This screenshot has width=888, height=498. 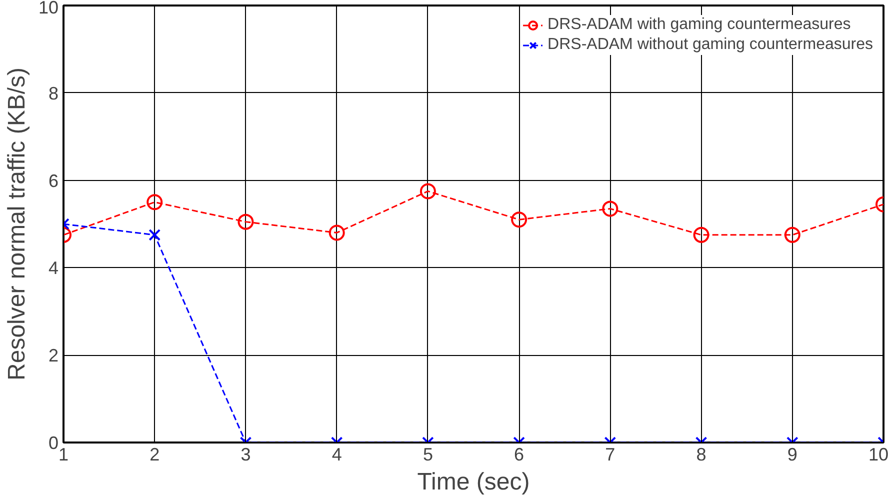 What do you see at coordinates (610, 454) in the screenshot?
I see `x-tick-label: 7` at bounding box center [610, 454].